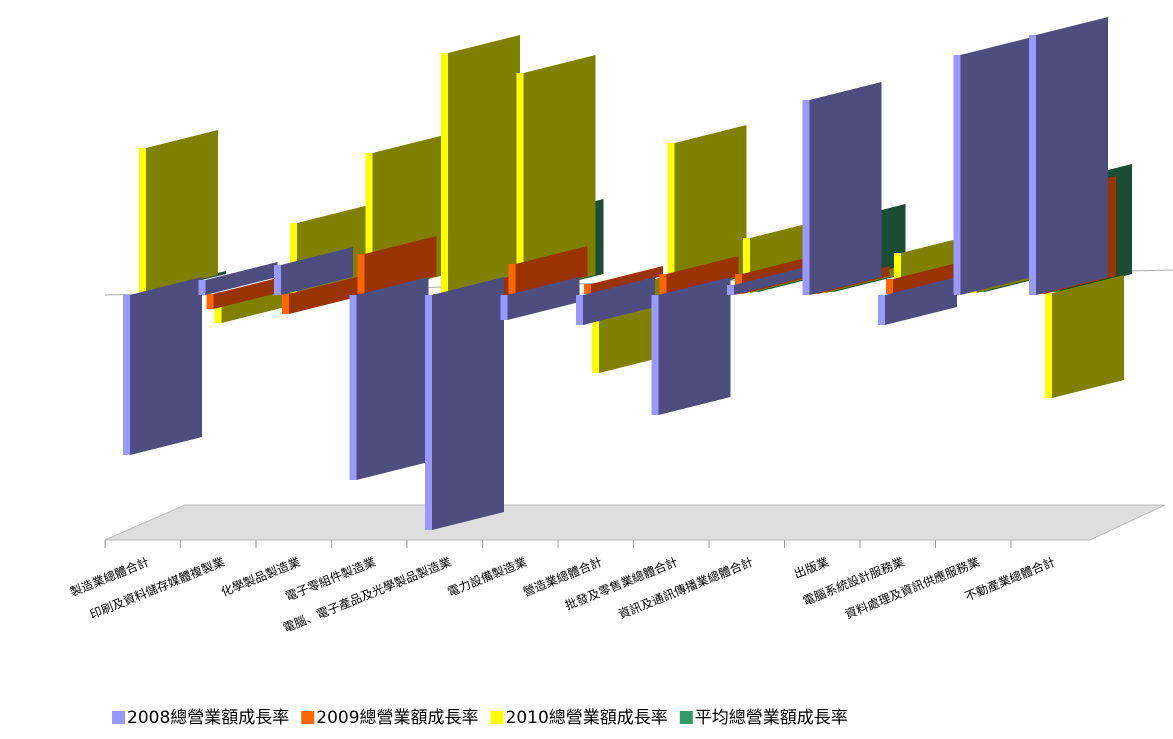 The width and height of the screenshot is (1173, 739). Describe the element at coordinates (811, 568) in the screenshot. I see `x-tick-label: 出版業` at that location.